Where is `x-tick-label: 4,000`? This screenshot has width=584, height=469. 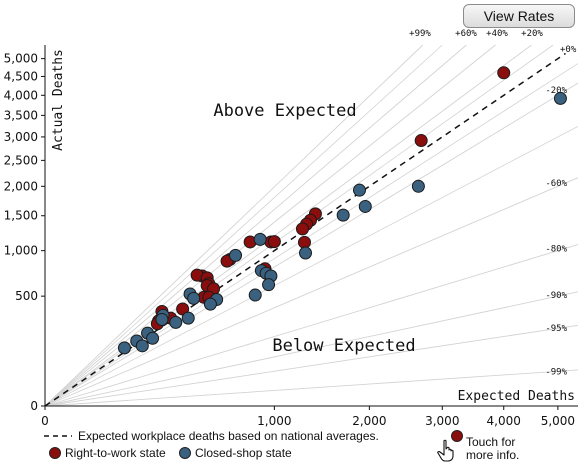
x-tick-label: 4,000 is located at coordinates (504, 421).